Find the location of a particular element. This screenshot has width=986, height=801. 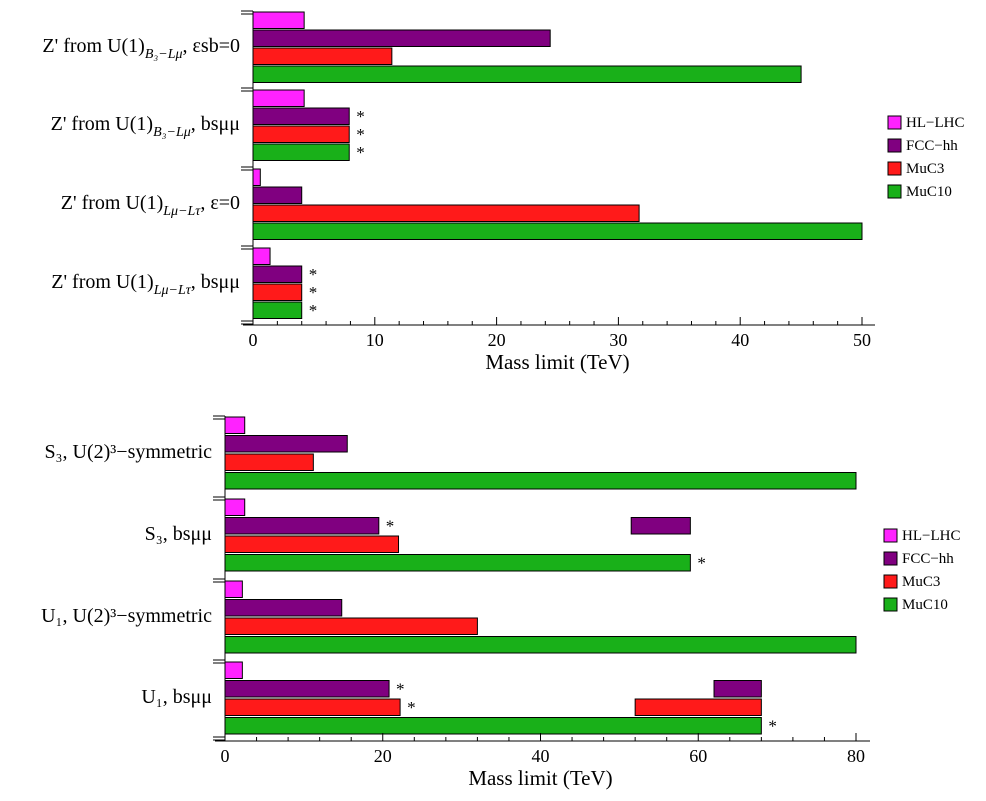

x-tick-label: 10 is located at coordinates (375, 340).